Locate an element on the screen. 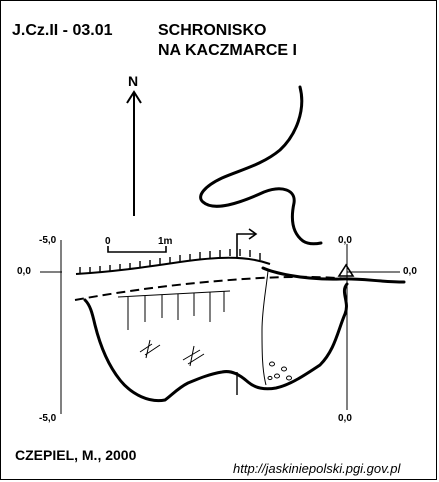 The height and width of the screenshot is (482, 439). entrance-marker-icon is located at coordinates (346, 270).